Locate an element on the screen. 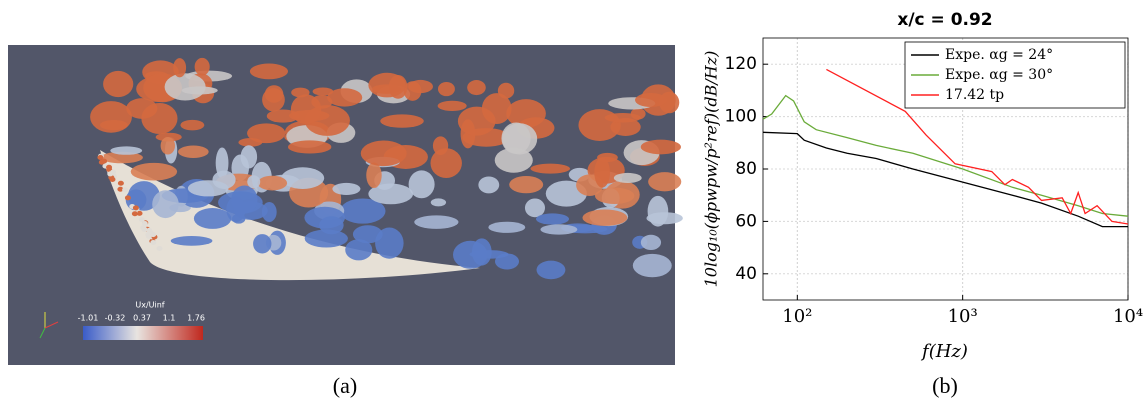  y-tick-label: 60 is located at coordinates (746, 221).